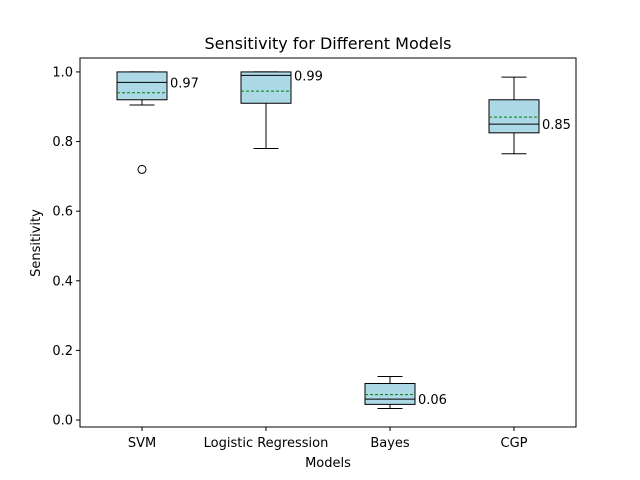  Describe the element at coordinates (142, 169) in the screenshot. I see `outlier-point` at that location.